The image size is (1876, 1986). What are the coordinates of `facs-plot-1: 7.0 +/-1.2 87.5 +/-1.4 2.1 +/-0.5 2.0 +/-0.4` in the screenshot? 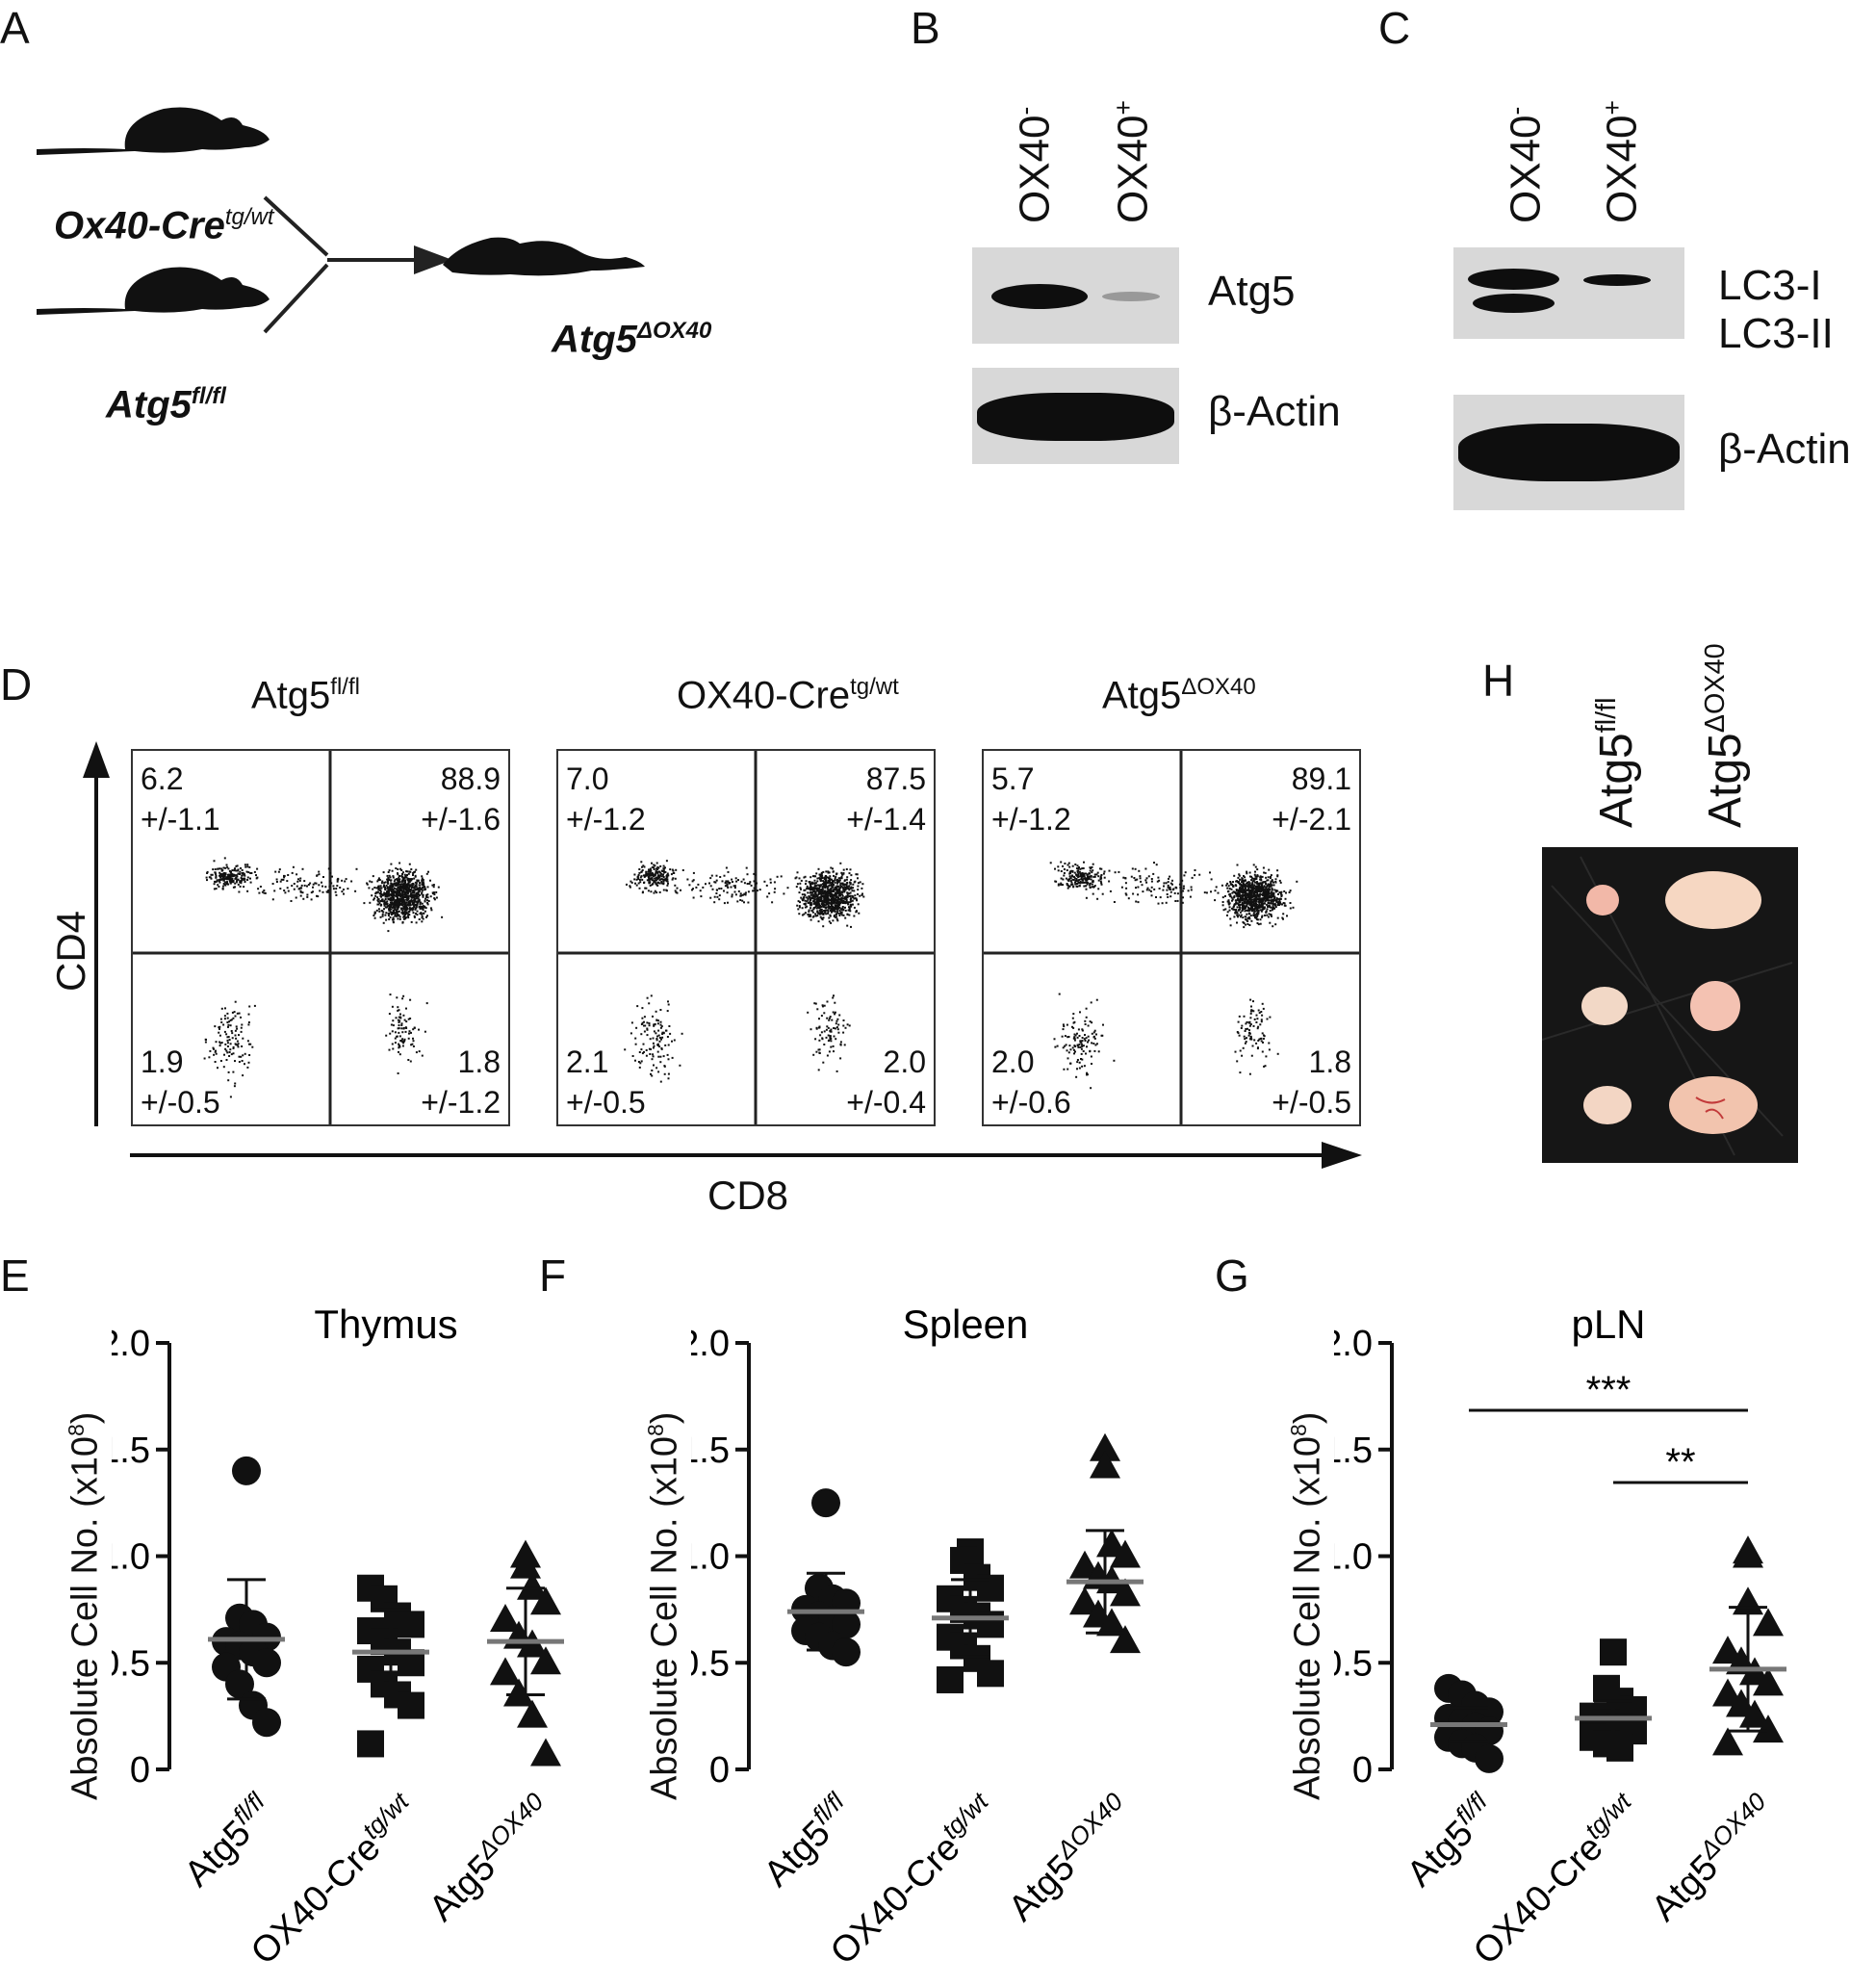 It's located at (746, 937).